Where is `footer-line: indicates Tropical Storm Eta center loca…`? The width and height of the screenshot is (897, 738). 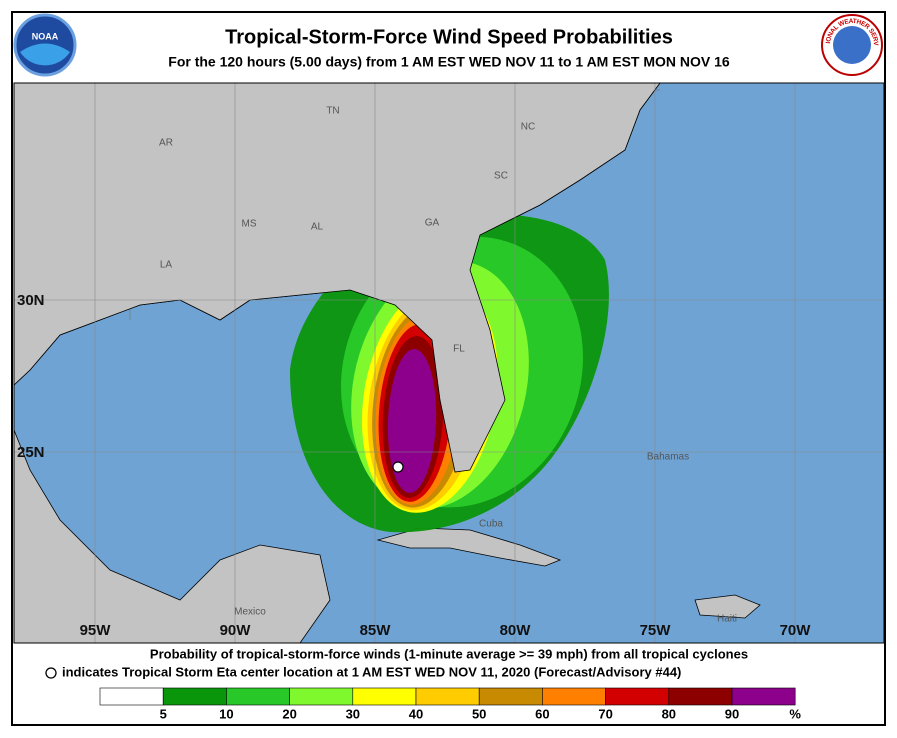 footer-line: indicates Tropical Storm Eta center loca… is located at coordinates (371, 671).